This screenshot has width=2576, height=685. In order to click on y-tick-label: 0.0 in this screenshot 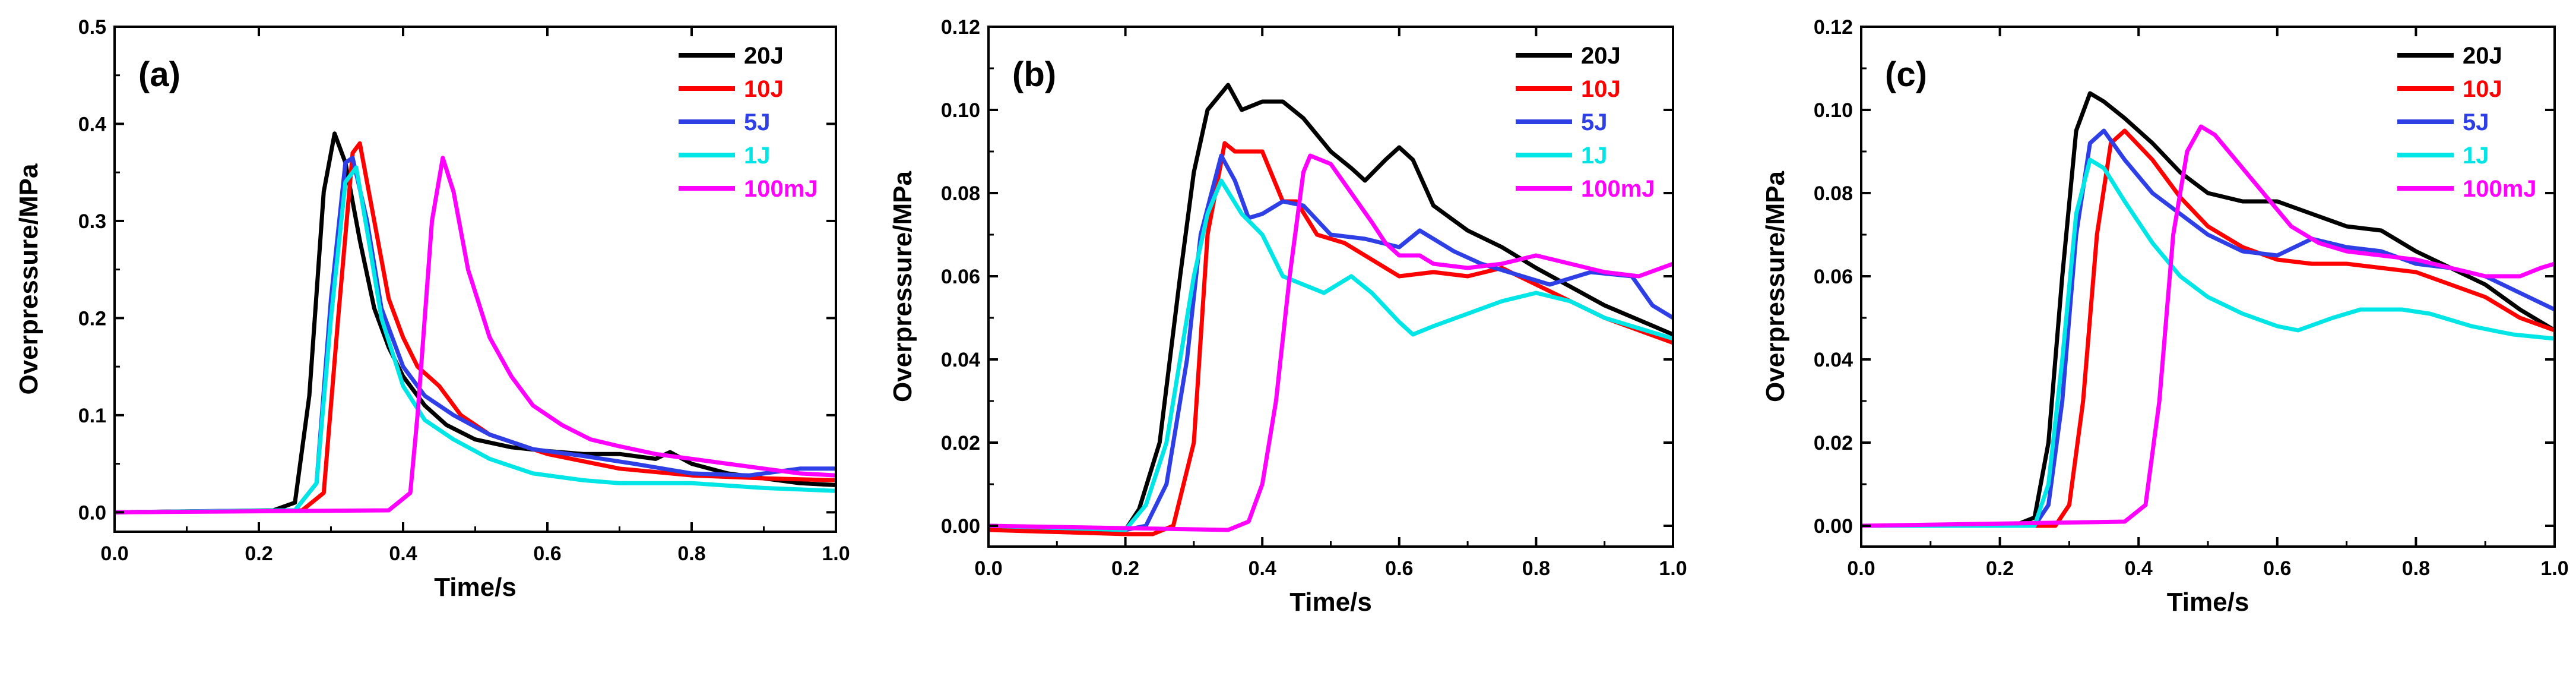, I will do `click(92, 512)`.